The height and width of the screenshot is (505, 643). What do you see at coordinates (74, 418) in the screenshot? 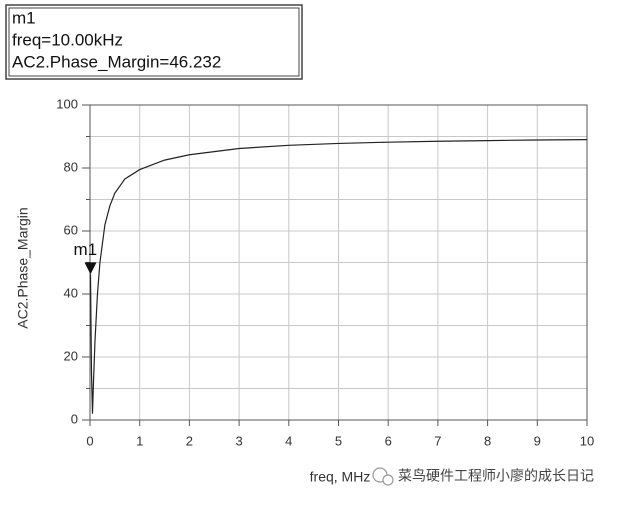
I see `y-tick-label: 0` at bounding box center [74, 418].